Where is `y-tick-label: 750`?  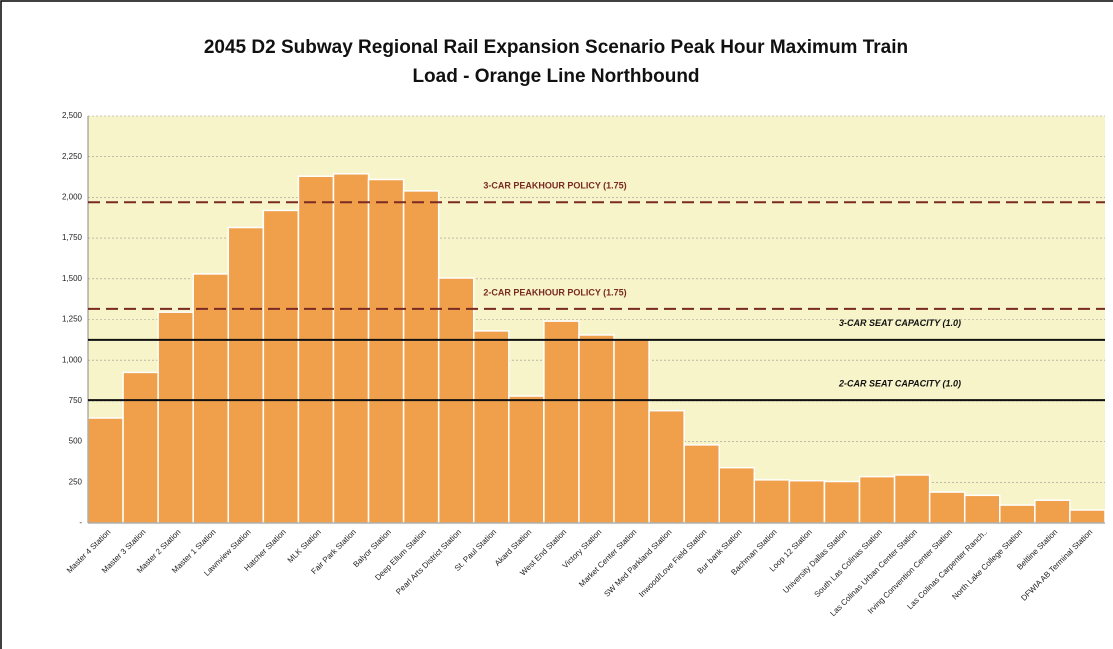 y-tick-label: 750 is located at coordinates (76, 400).